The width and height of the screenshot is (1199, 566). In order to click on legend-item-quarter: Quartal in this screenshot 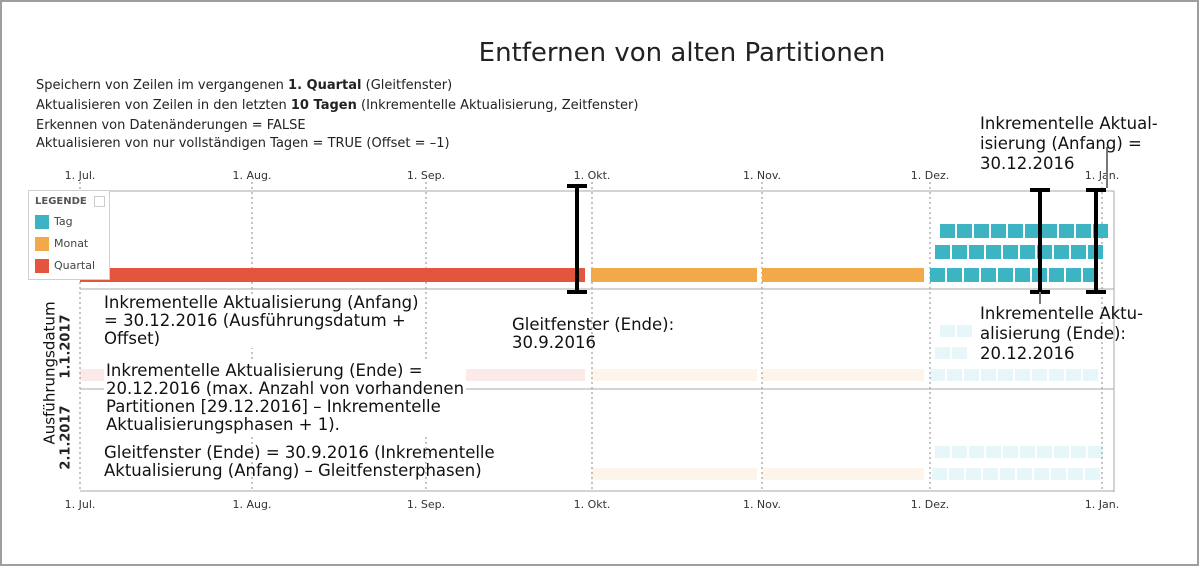, I will do `click(65, 266)`.